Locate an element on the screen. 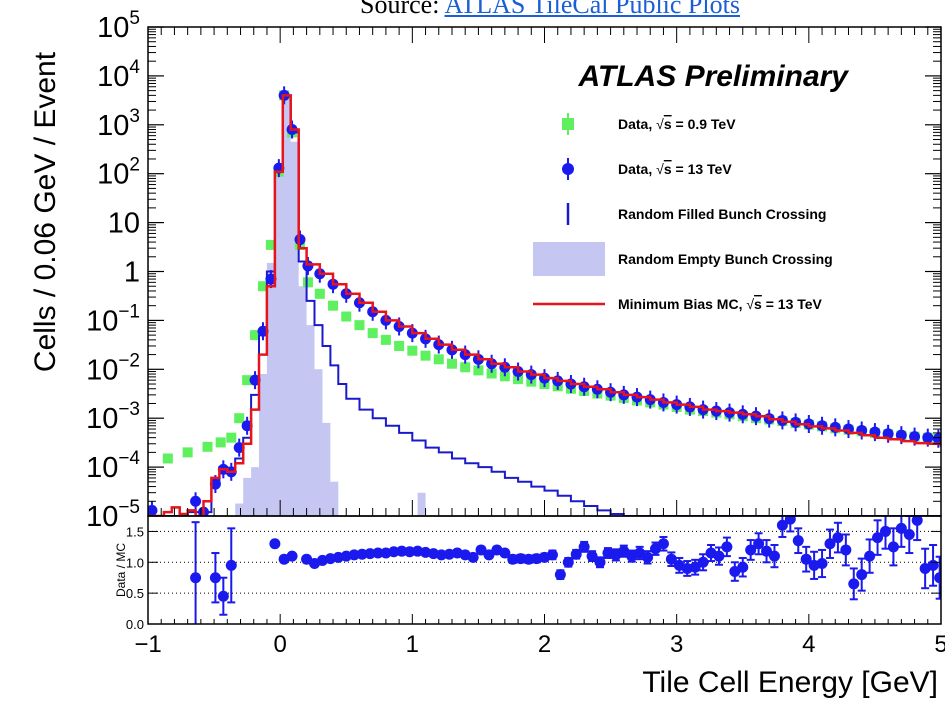 This screenshot has height=701, width=945. main-ytick-label-2: 10³ is located at coordinates (118, 124).